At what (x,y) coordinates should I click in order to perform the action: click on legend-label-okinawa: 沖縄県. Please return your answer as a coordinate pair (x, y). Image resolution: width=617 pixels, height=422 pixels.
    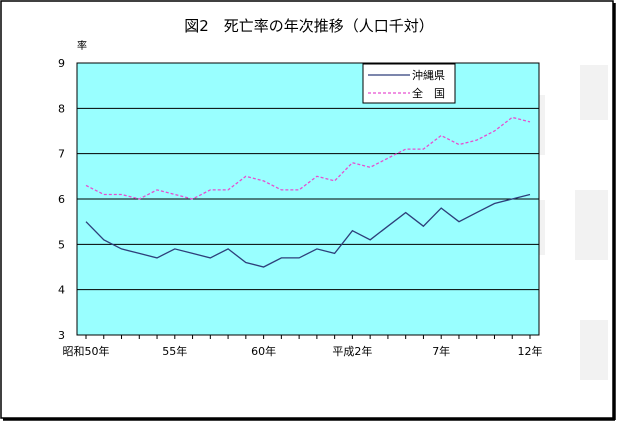
    Looking at the image, I should click on (428, 75).